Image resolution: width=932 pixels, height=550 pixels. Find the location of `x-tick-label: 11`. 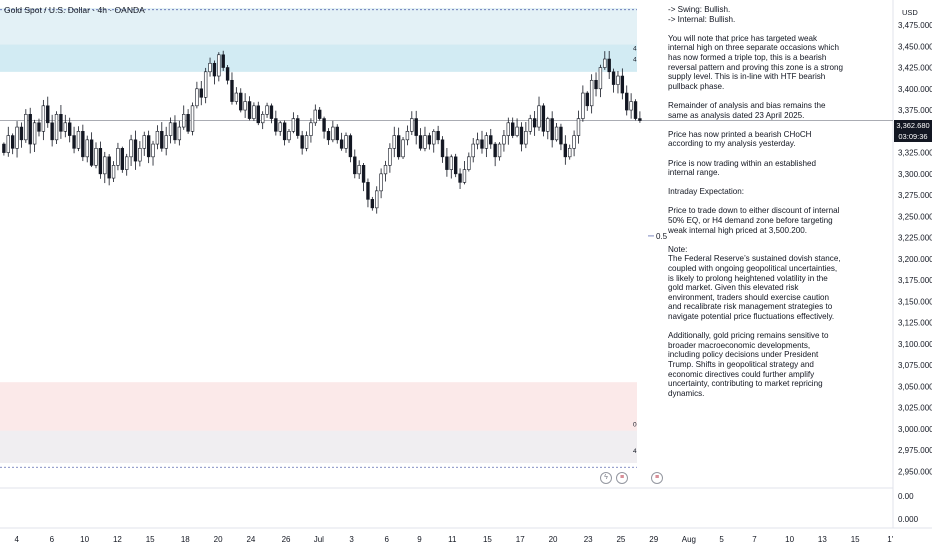

x-tick-label: 11 is located at coordinates (452, 539).